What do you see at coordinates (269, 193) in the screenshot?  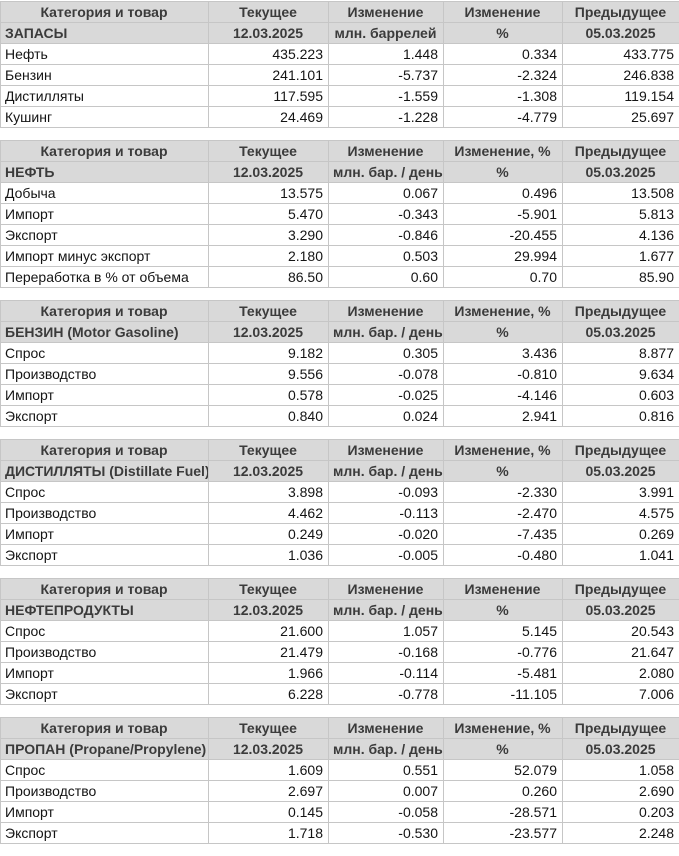 I see `current-value: 13.575` at bounding box center [269, 193].